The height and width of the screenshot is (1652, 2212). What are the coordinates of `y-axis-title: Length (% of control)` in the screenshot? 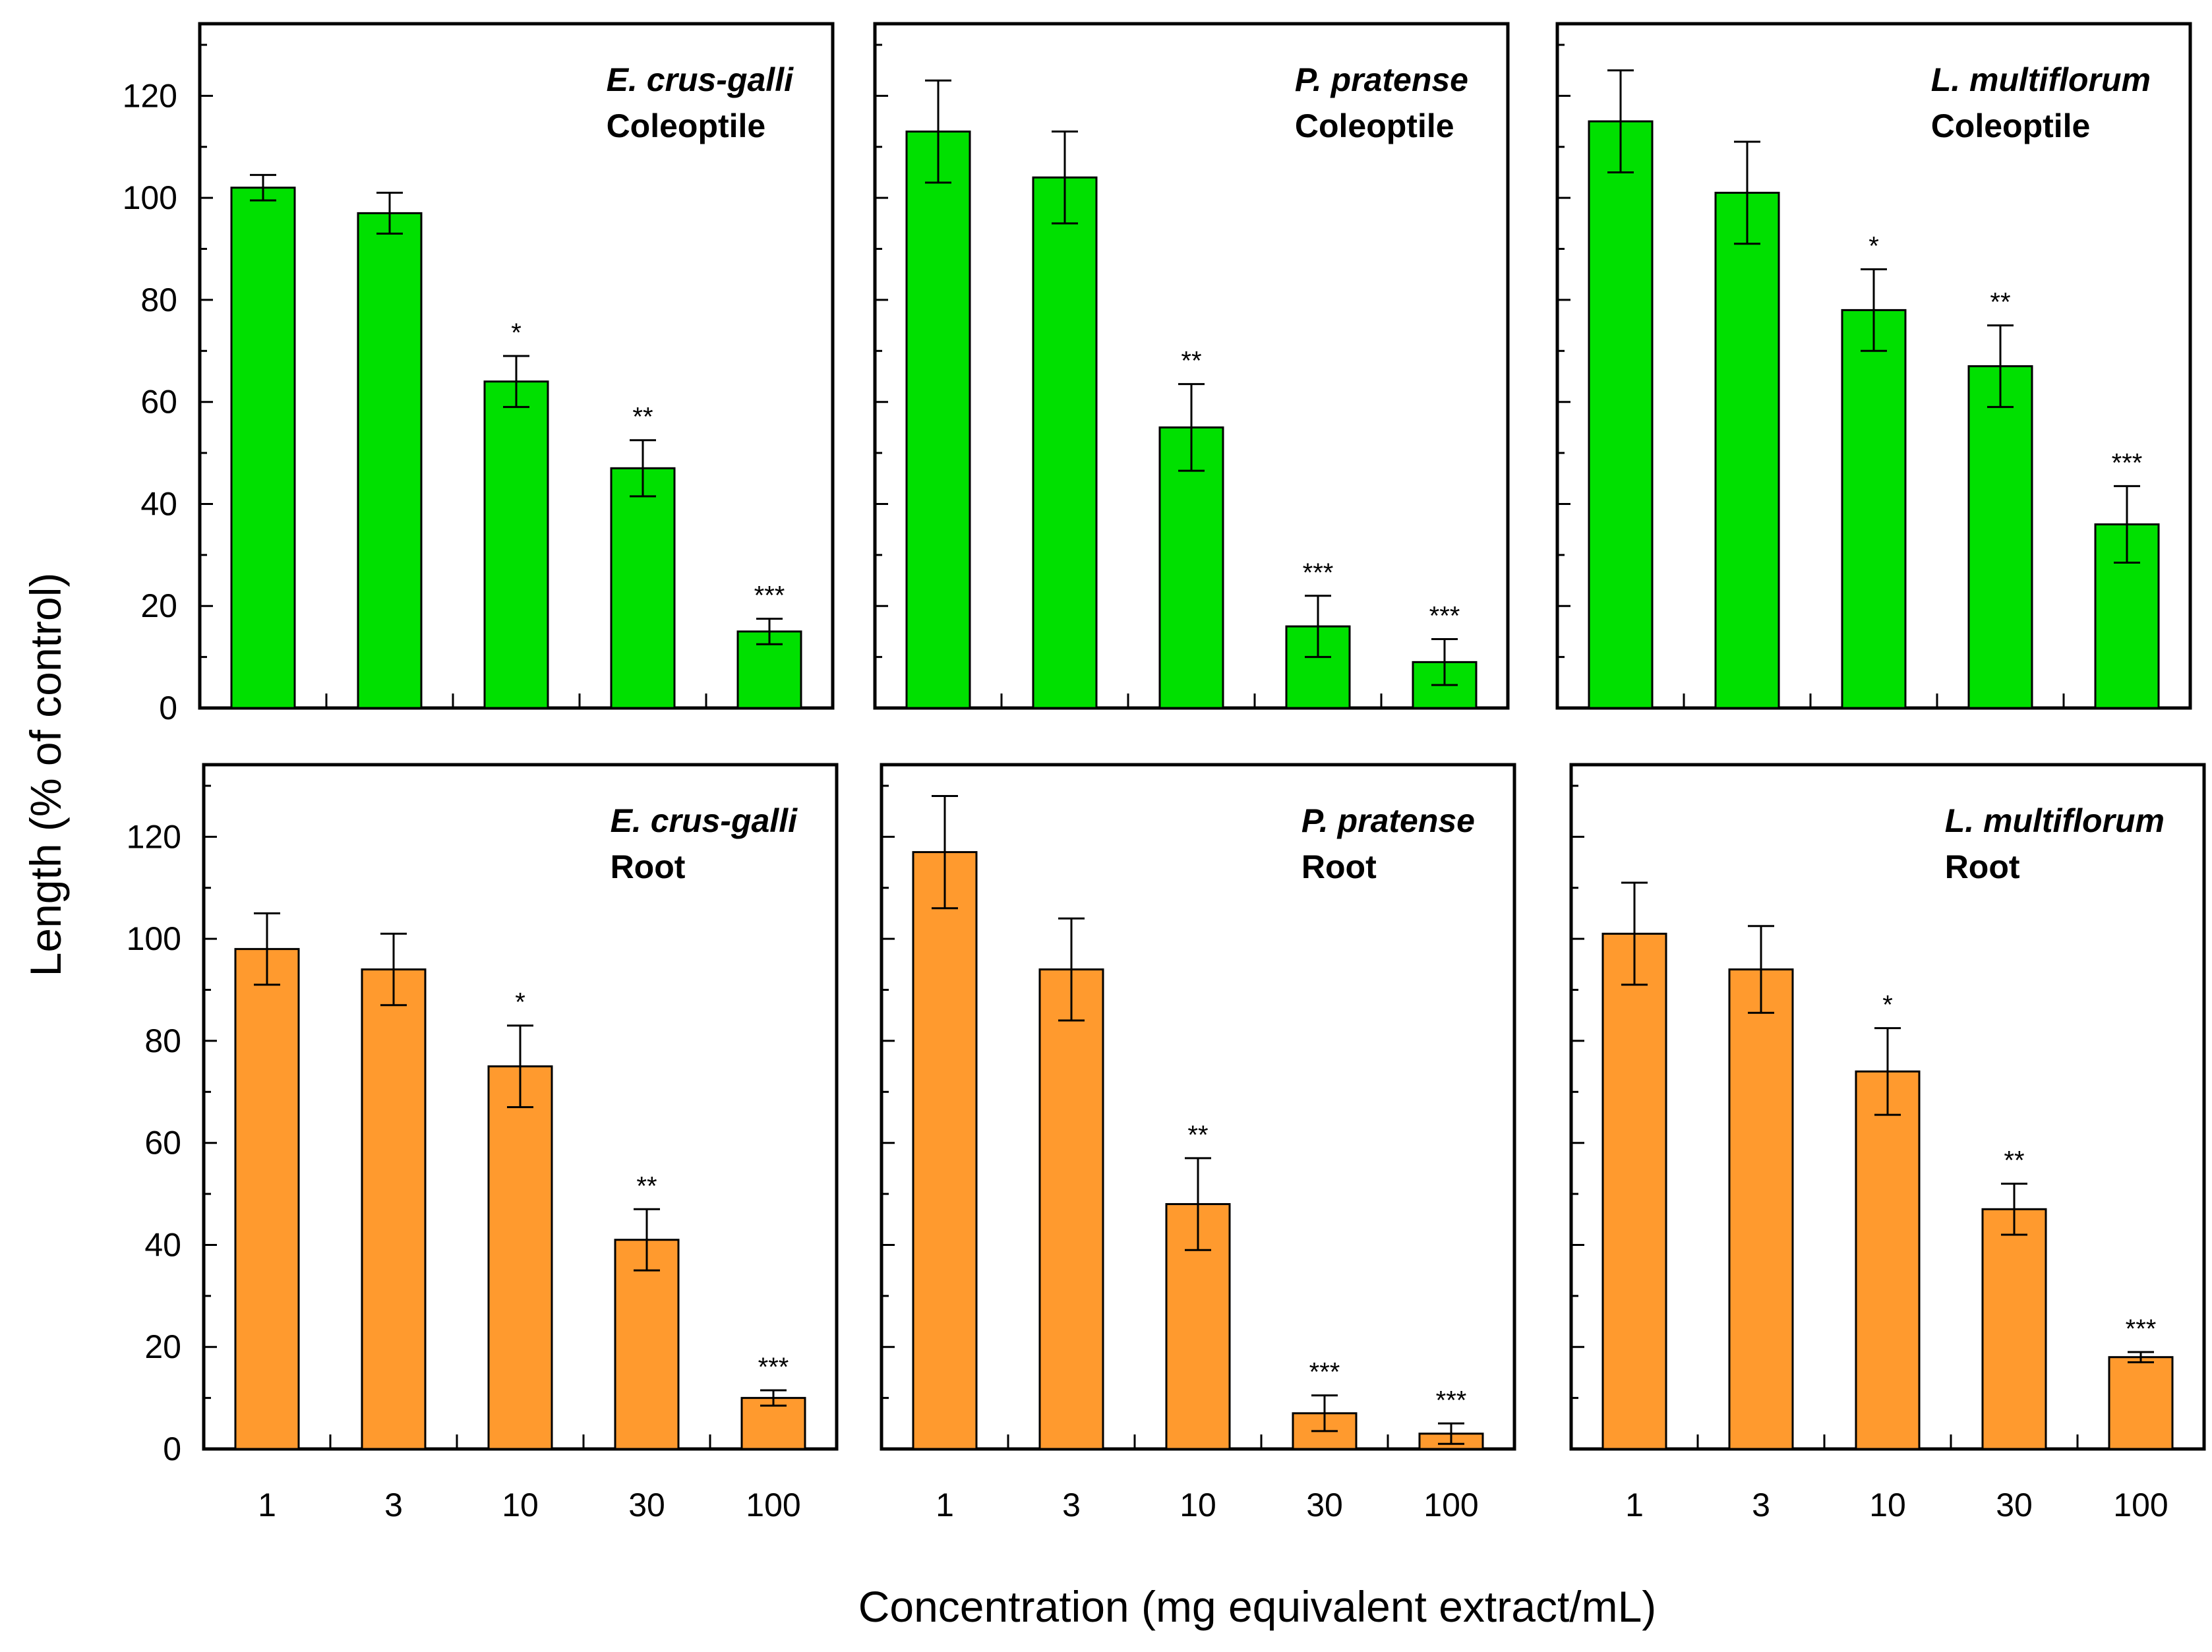 It's located at (45, 775).